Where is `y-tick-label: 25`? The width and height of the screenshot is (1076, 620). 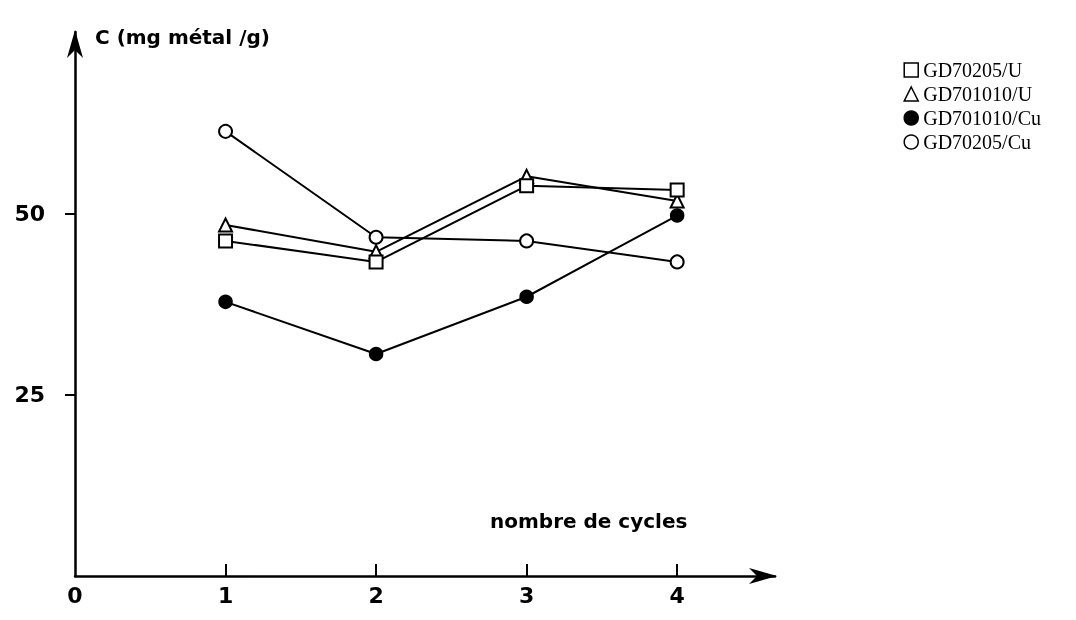
y-tick-label: 25 is located at coordinates (29, 395).